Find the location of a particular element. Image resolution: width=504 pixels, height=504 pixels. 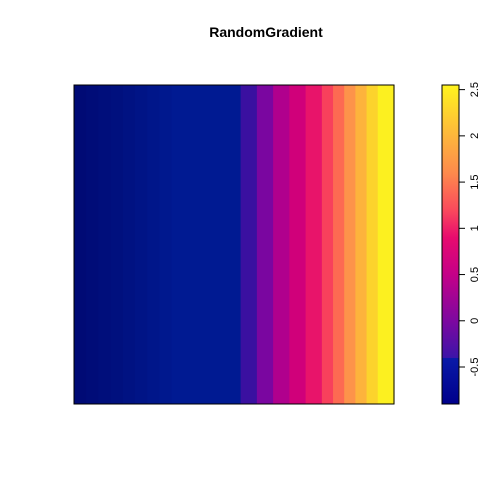

colorbar-tick-label: 0 is located at coordinates (475, 321).